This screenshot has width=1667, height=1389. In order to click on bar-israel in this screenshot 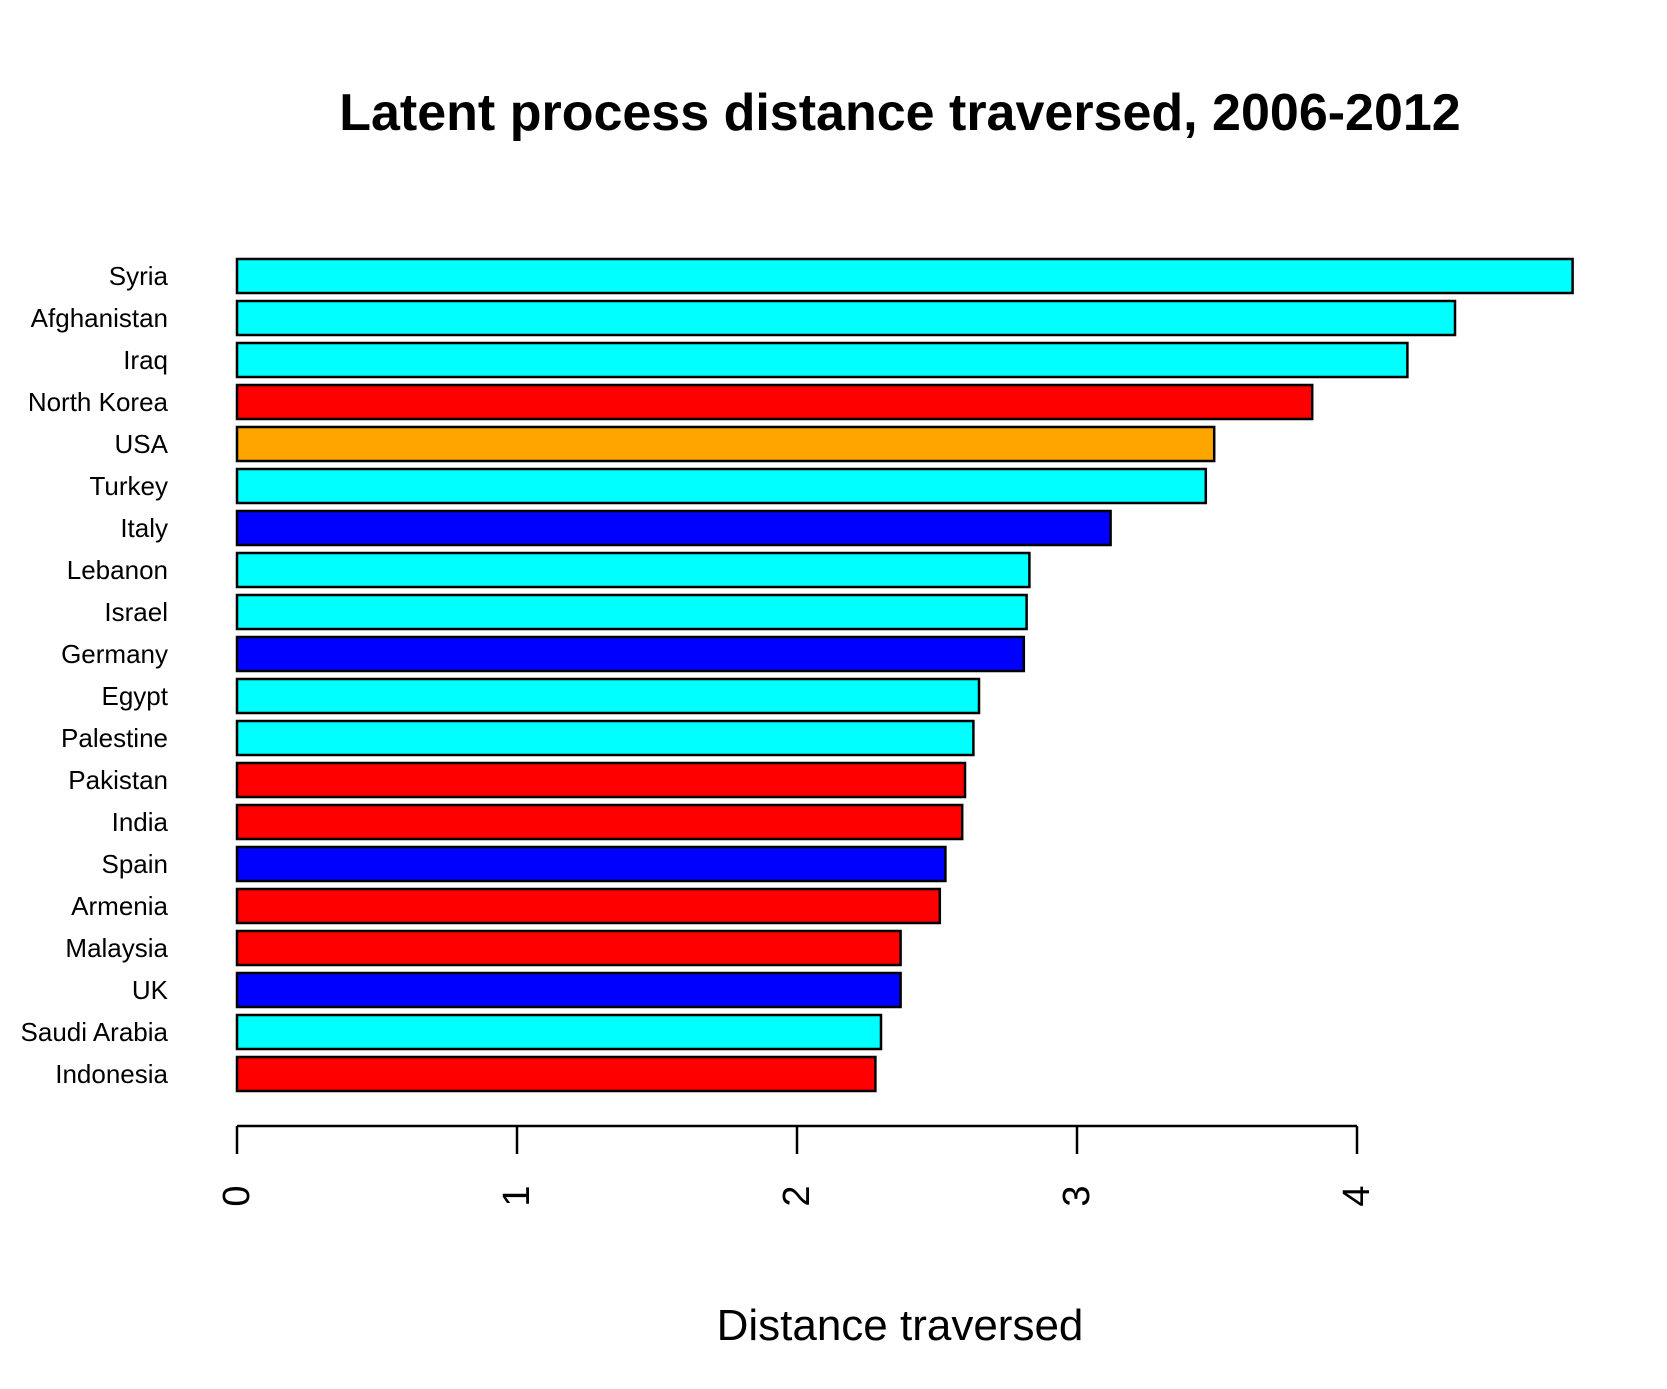, I will do `click(631, 612)`.